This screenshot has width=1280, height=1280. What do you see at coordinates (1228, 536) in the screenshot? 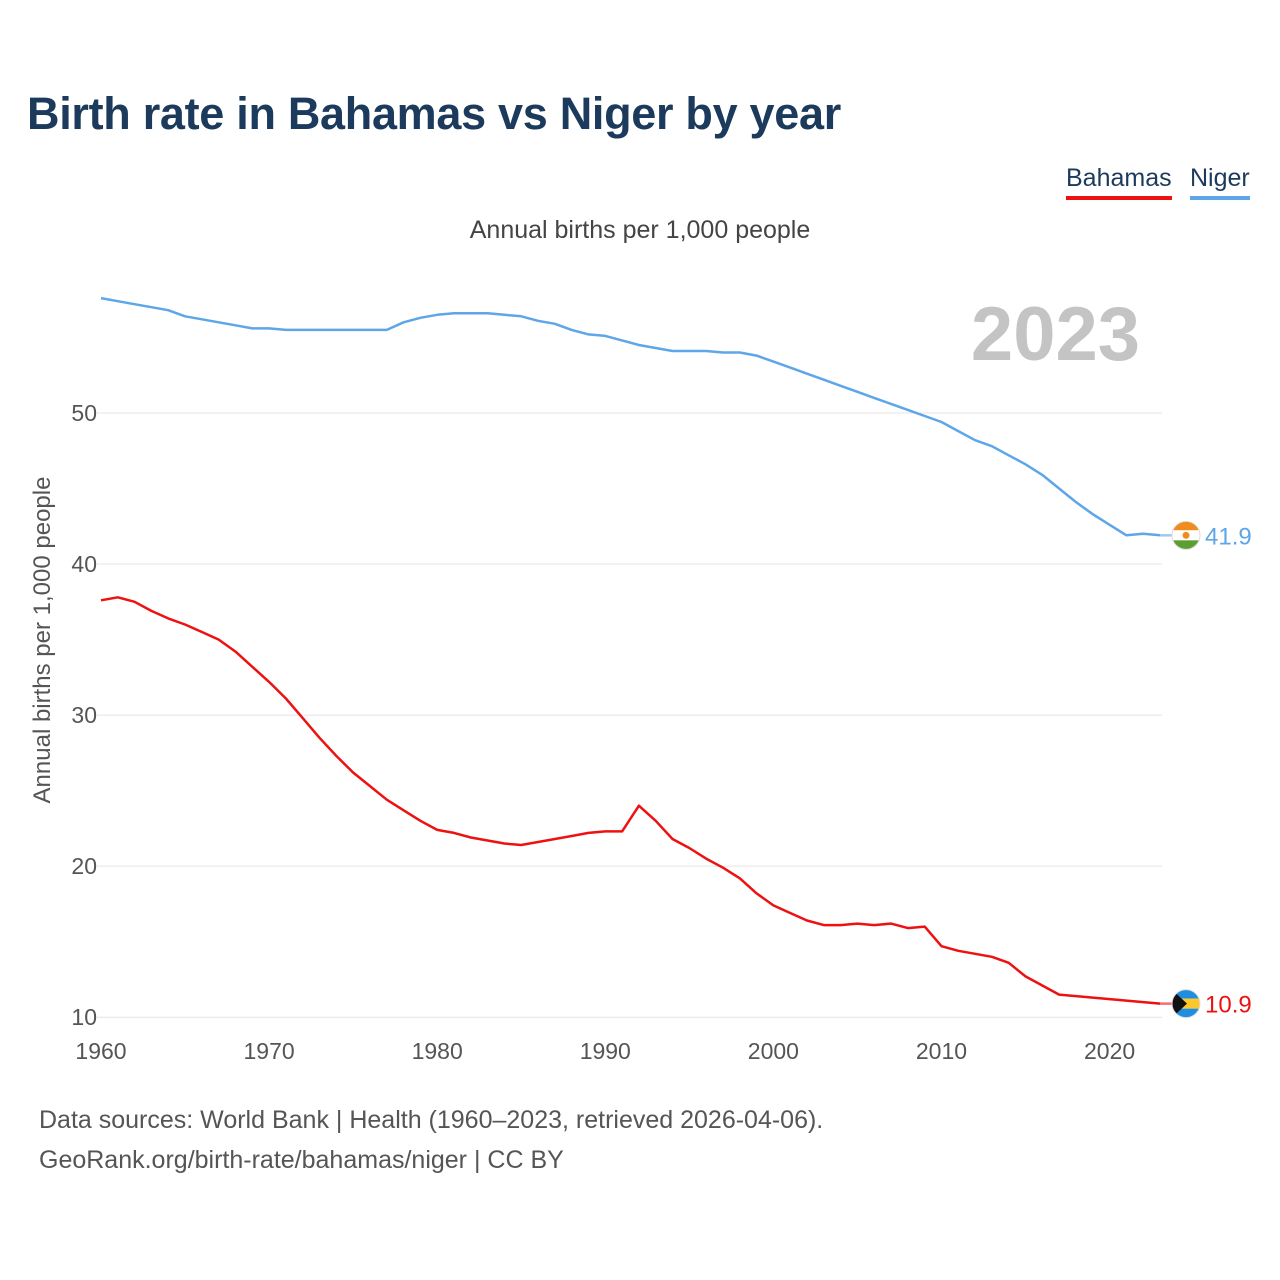
I see `end-value-label-niger: 41.9` at bounding box center [1228, 536].